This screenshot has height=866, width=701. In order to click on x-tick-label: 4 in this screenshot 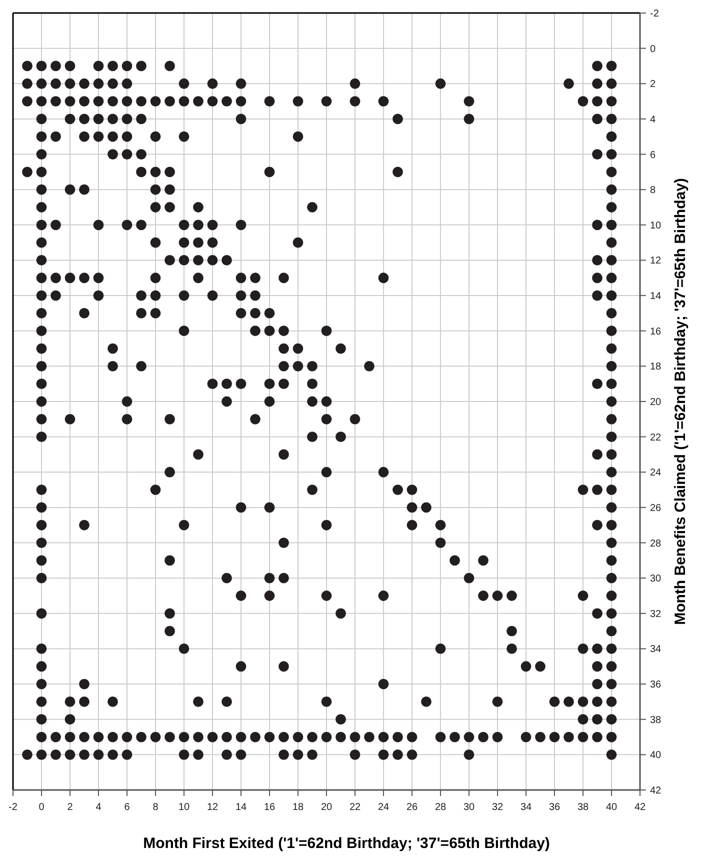, I will do `click(99, 807)`.